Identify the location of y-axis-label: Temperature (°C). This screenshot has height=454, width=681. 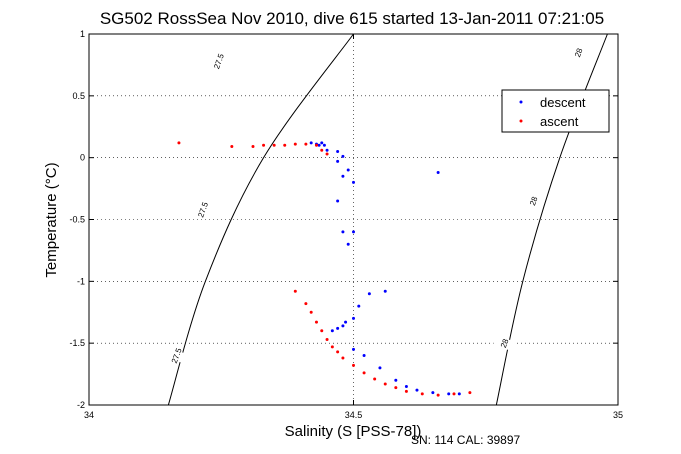
(51, 219).